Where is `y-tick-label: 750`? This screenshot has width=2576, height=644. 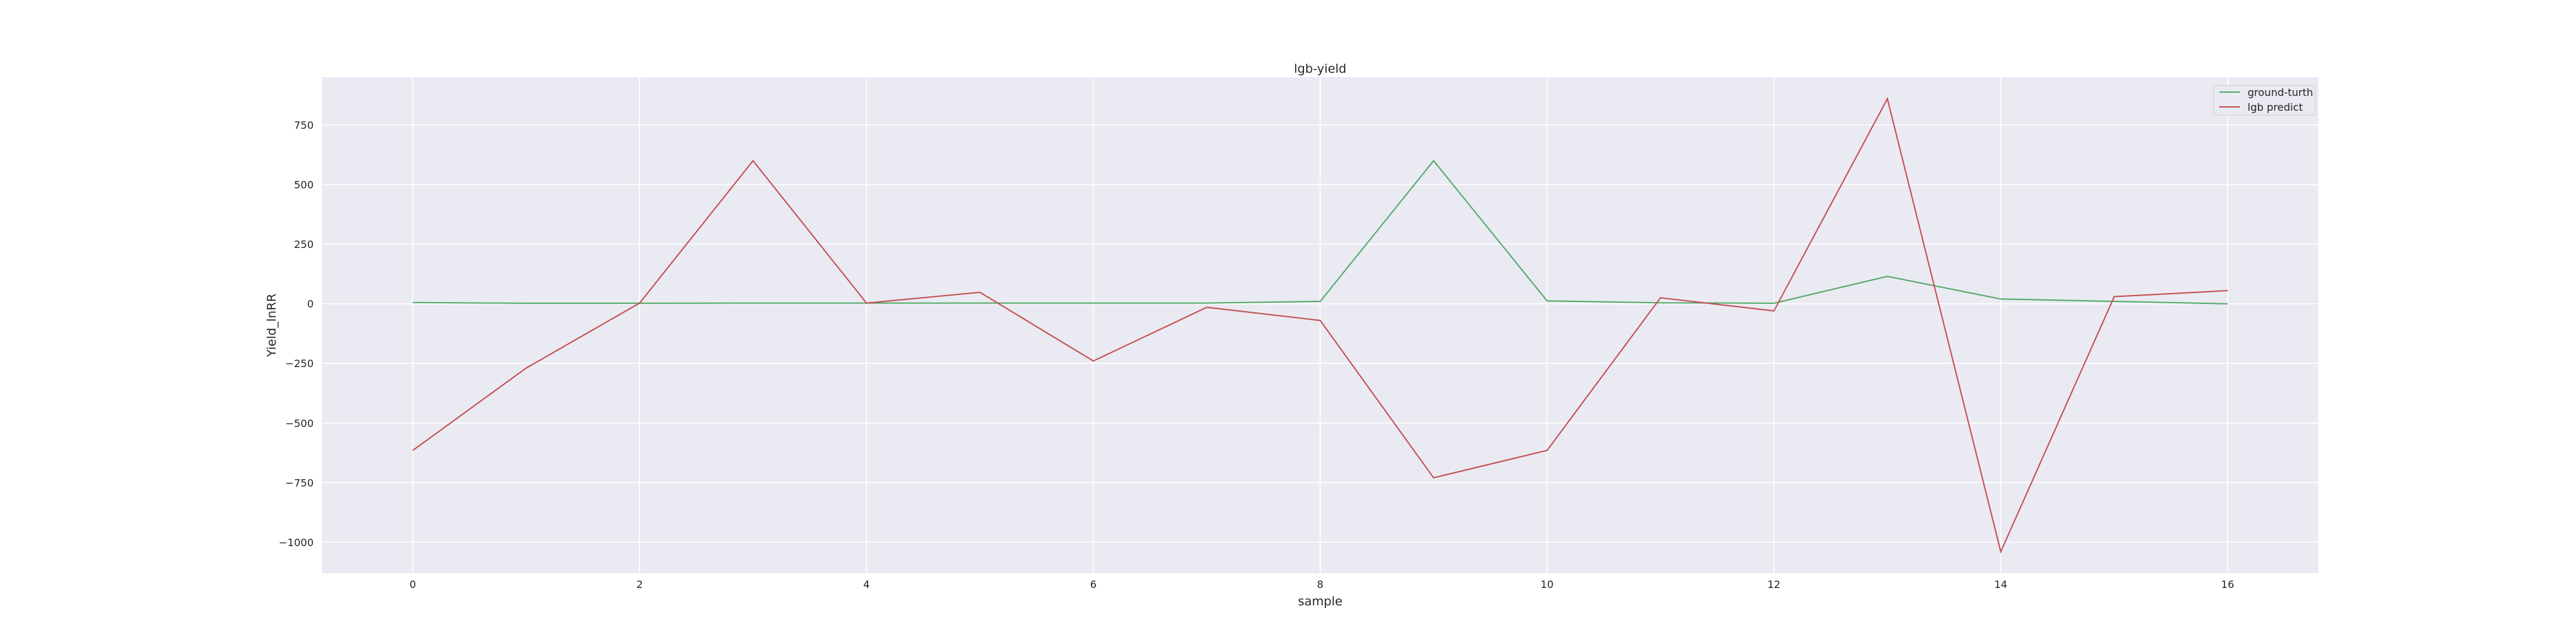
y-tick-label: 750 is located at coordinates (304, 125).